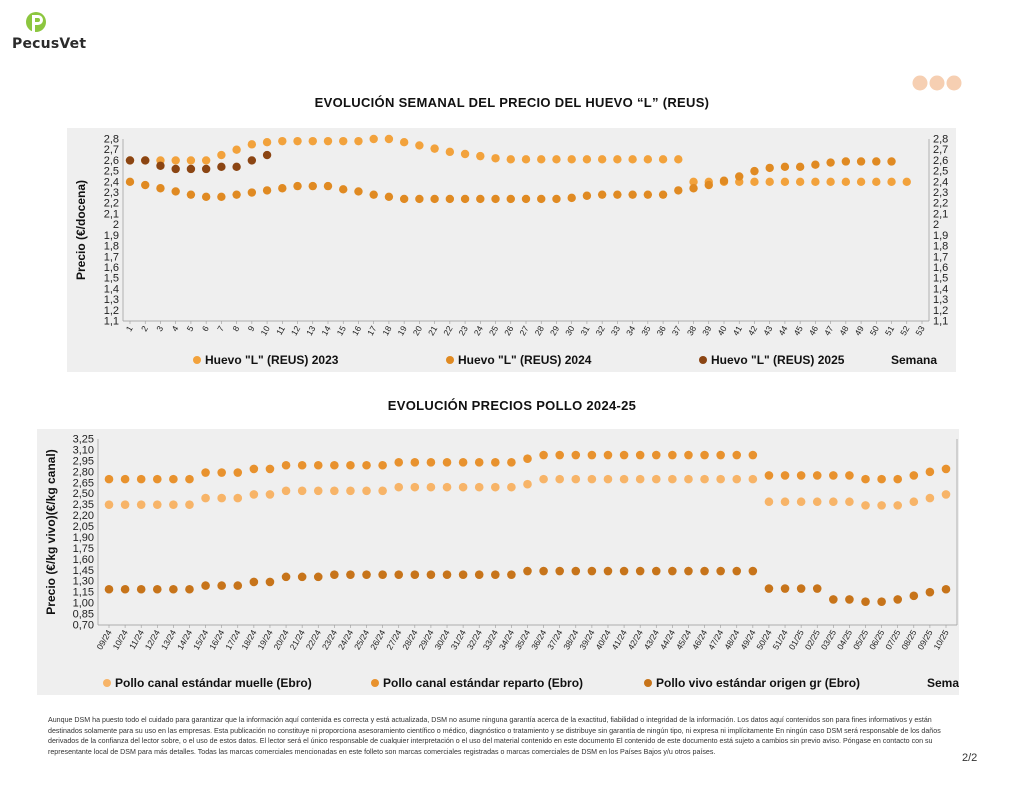  What do you see at coordinates (111, 204) in the screenshot?
I see `y-tick-label-left: 2,2` at bounding box center [111, 204].